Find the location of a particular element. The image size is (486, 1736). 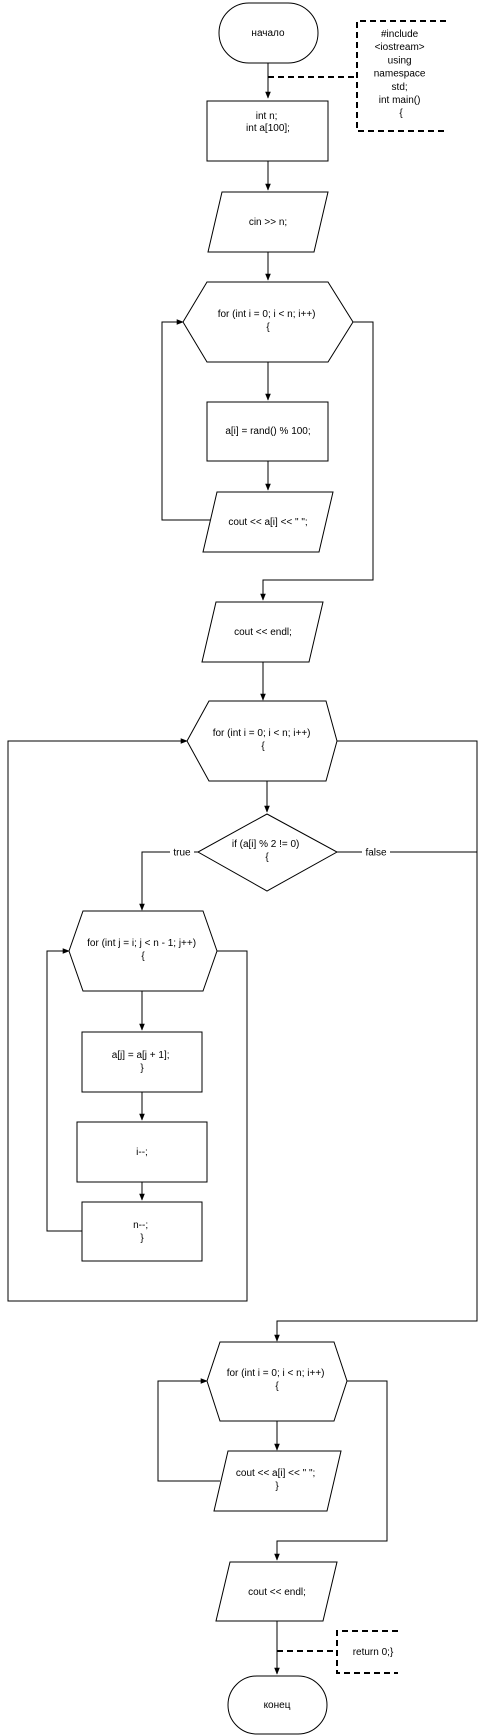

loop-print-label: for (int i = 0; i < n; i++) { is located at coordinates (277, 1380).